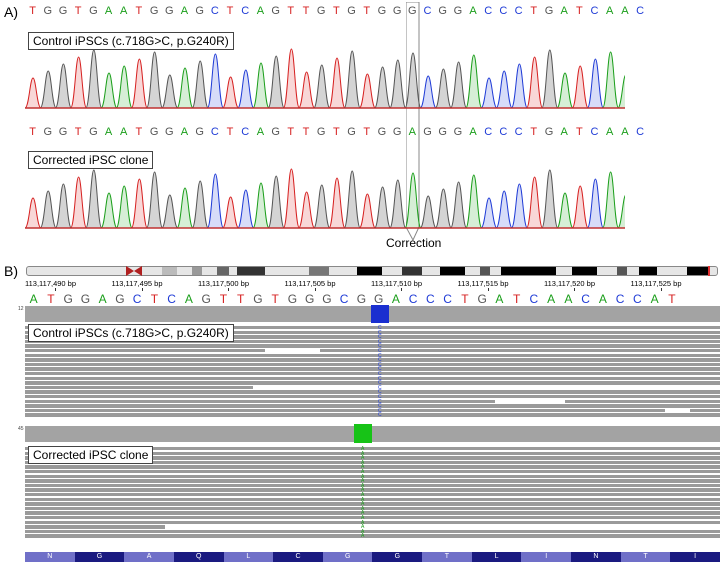  I want to click on amino-acid: N, so click(596, 557).